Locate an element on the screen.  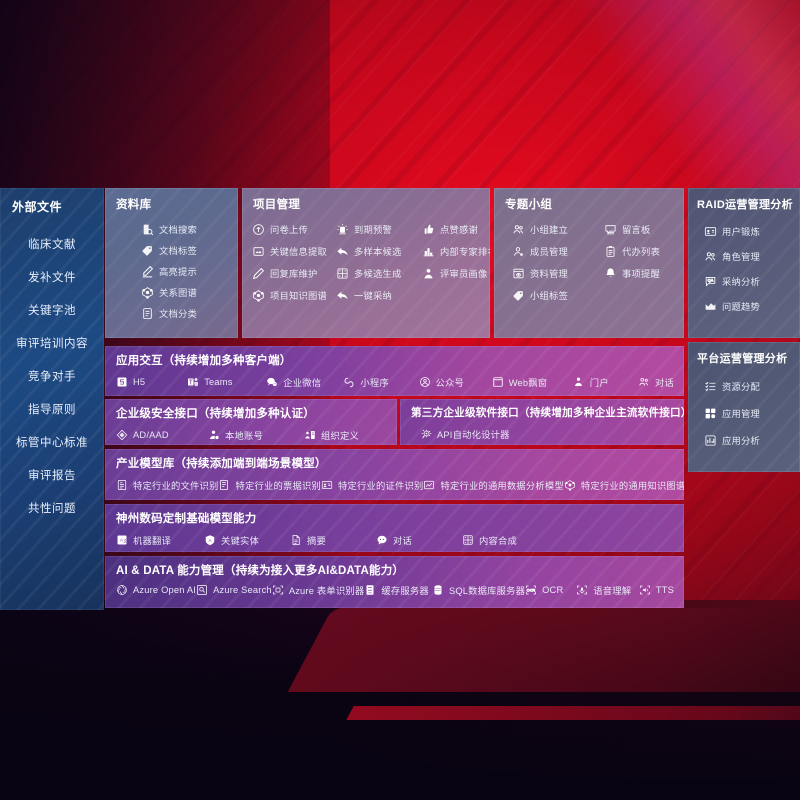
svg-text: QA is located at coordinates (711, 280).